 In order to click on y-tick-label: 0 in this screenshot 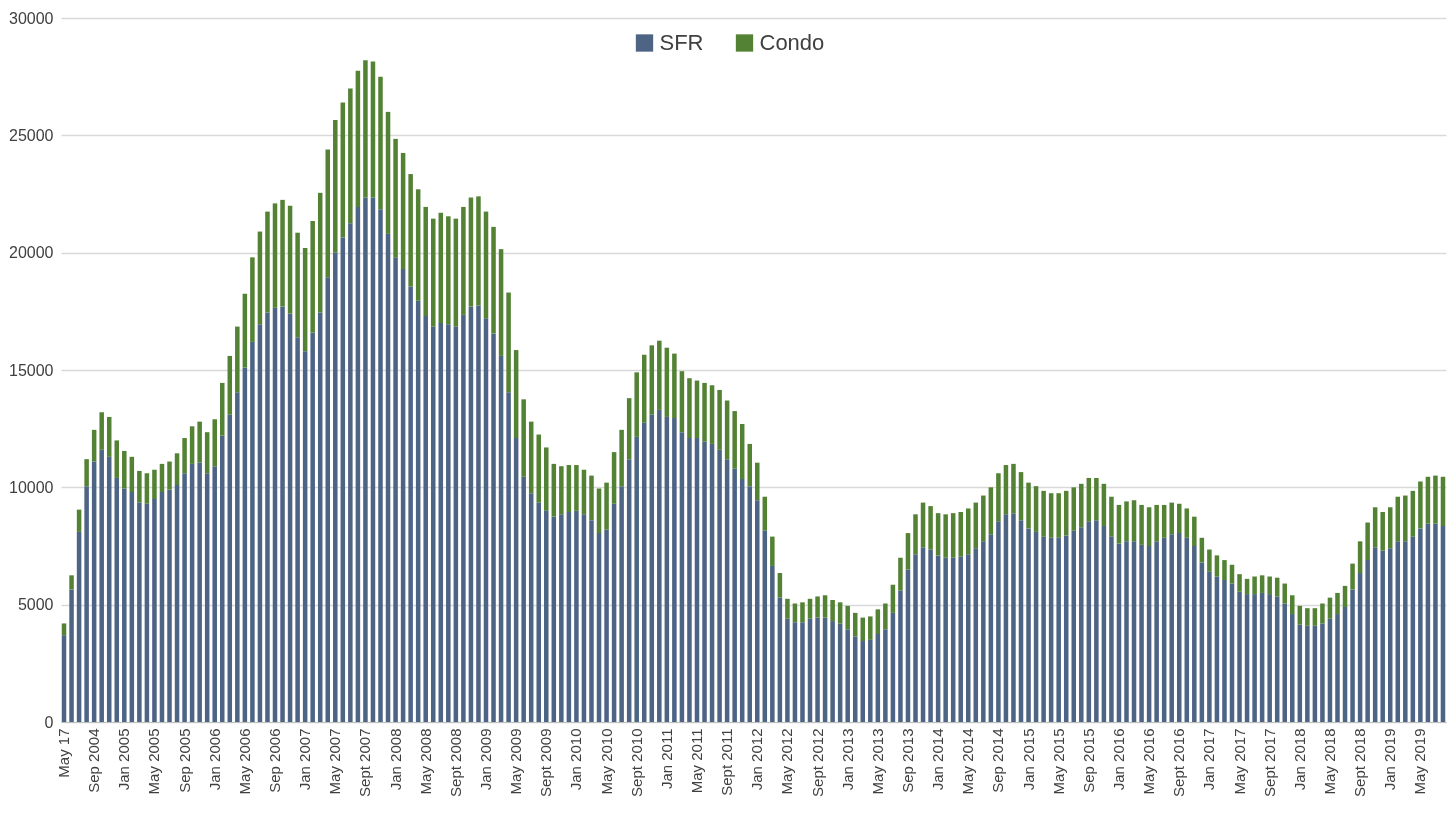, I will do `click(49, 722)`.